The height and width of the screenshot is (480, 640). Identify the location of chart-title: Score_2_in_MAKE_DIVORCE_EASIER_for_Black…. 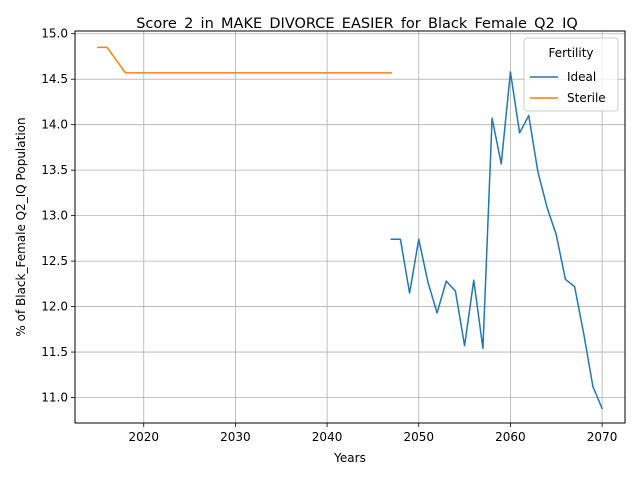
(357, 24).